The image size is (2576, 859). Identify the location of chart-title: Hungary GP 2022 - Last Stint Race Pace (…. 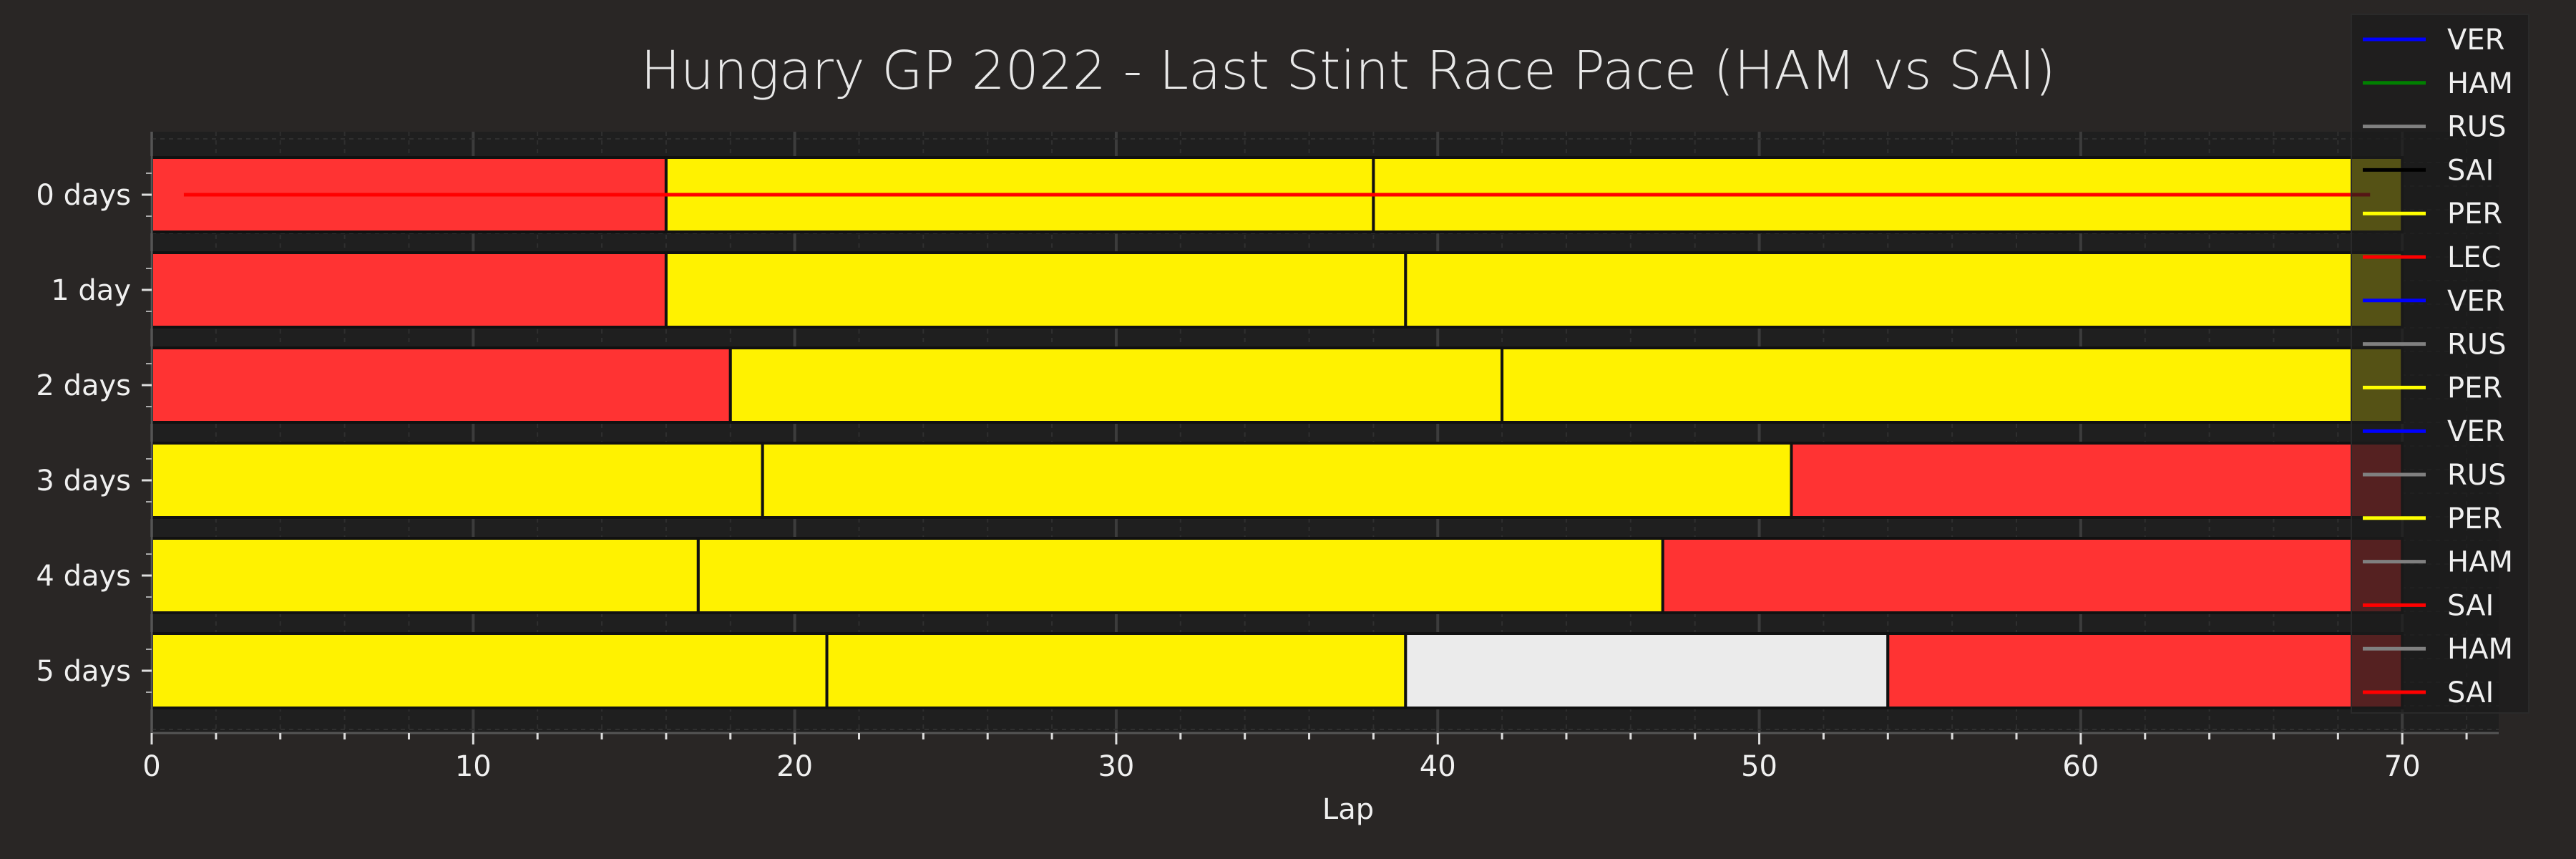
(1347, 71).